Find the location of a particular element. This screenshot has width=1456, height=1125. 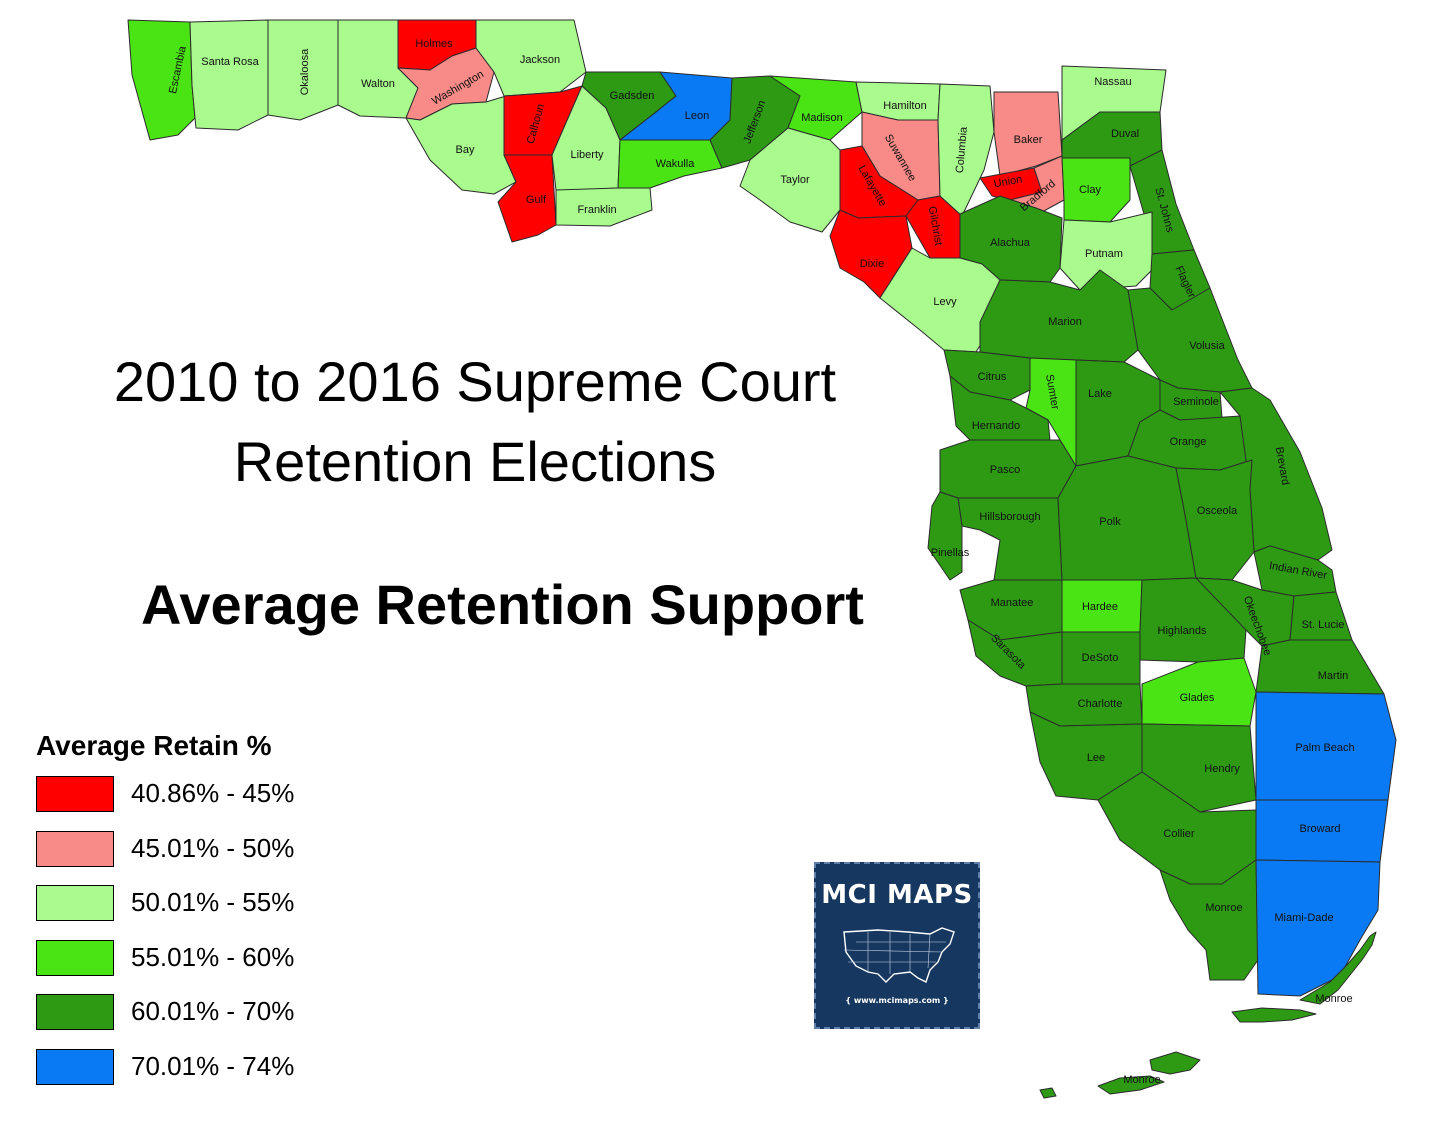

county-palm-beach is located at coordinates (1326, 746).